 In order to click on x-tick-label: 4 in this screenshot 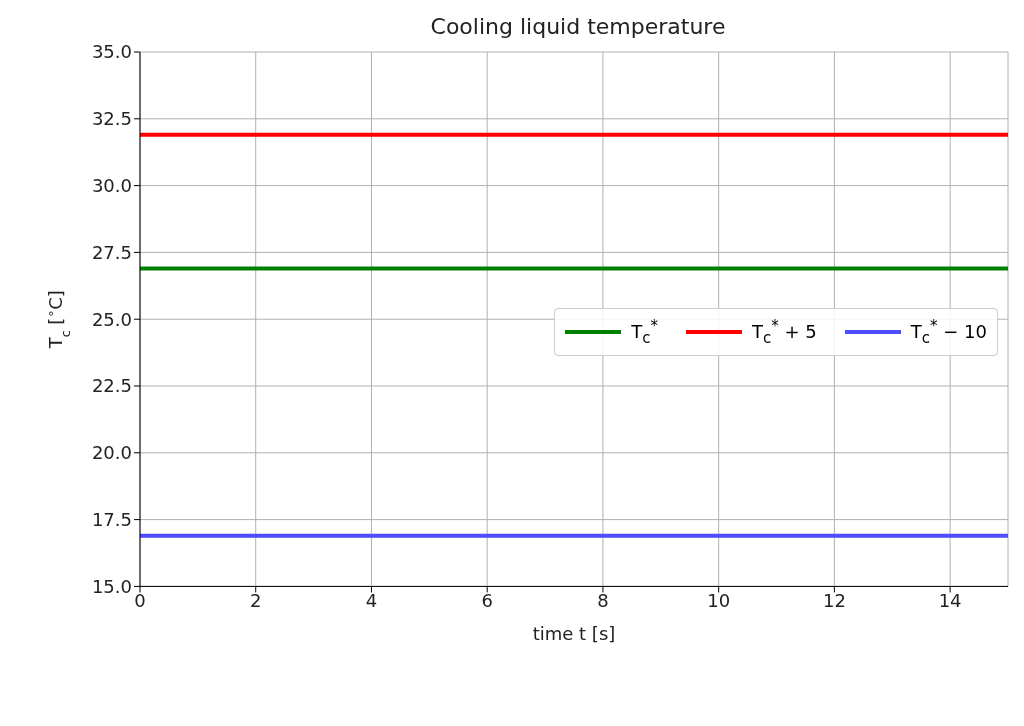, I will do `click(371, 601)`.